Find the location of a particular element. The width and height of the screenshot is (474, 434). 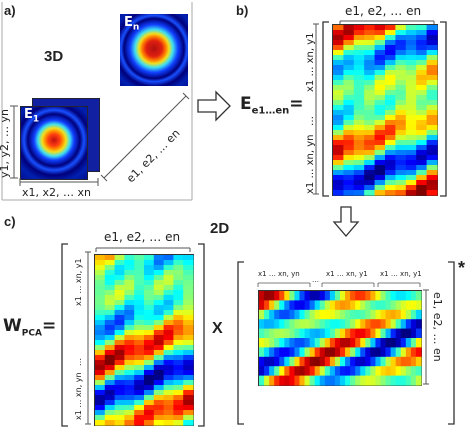

panel-c-title: 2D is located at coordinates (220, 228).